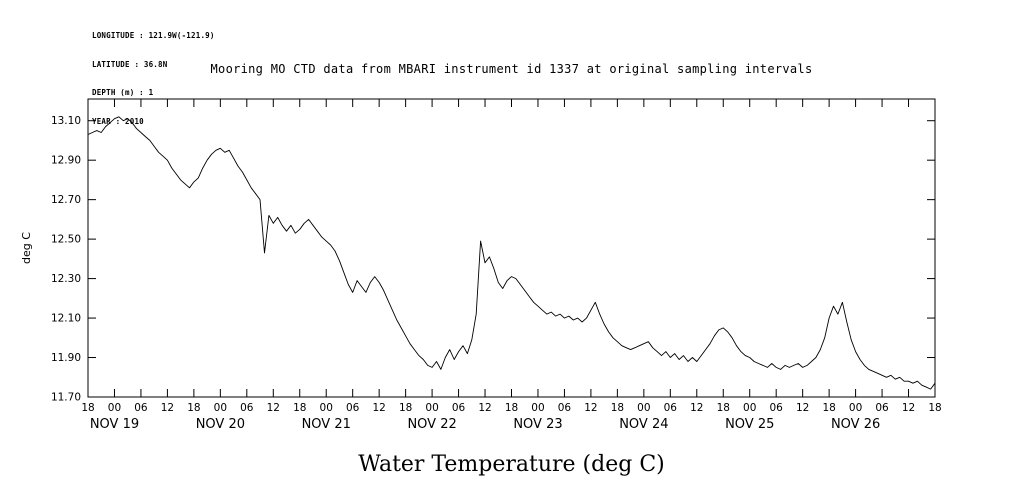 The image size is (1009, 504). What do you see at coordinates (123, 92) in the screenshot?
I see `metadata-depth: DEPTH (m) : 1` at bounding box center [123, 92].